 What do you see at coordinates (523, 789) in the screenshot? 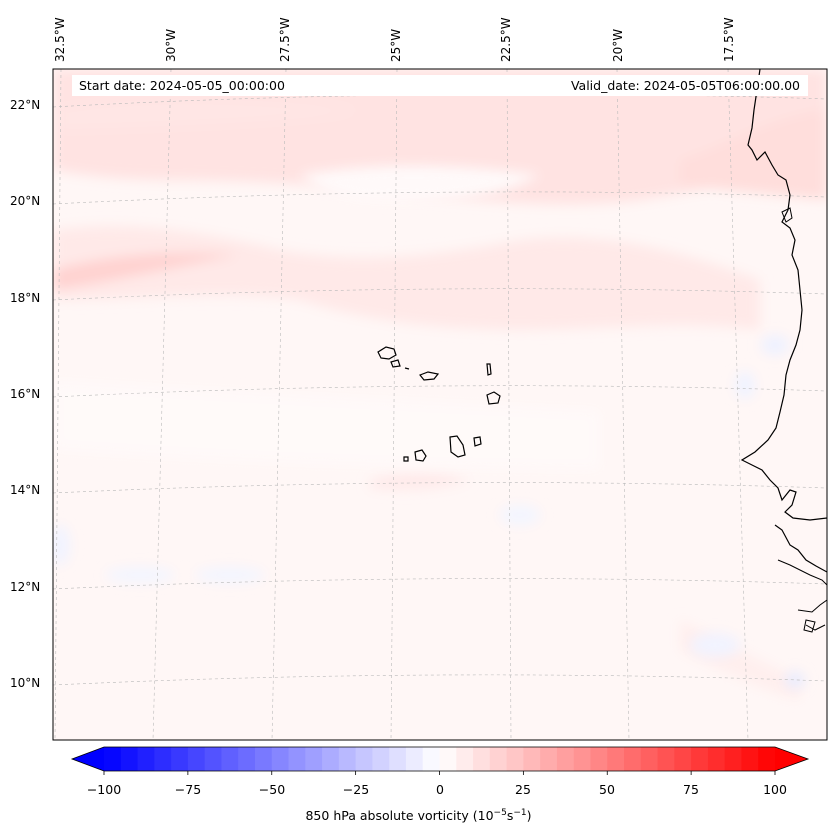
I see `colorbar-tick-label: 25` at bounding box center [523, 789].